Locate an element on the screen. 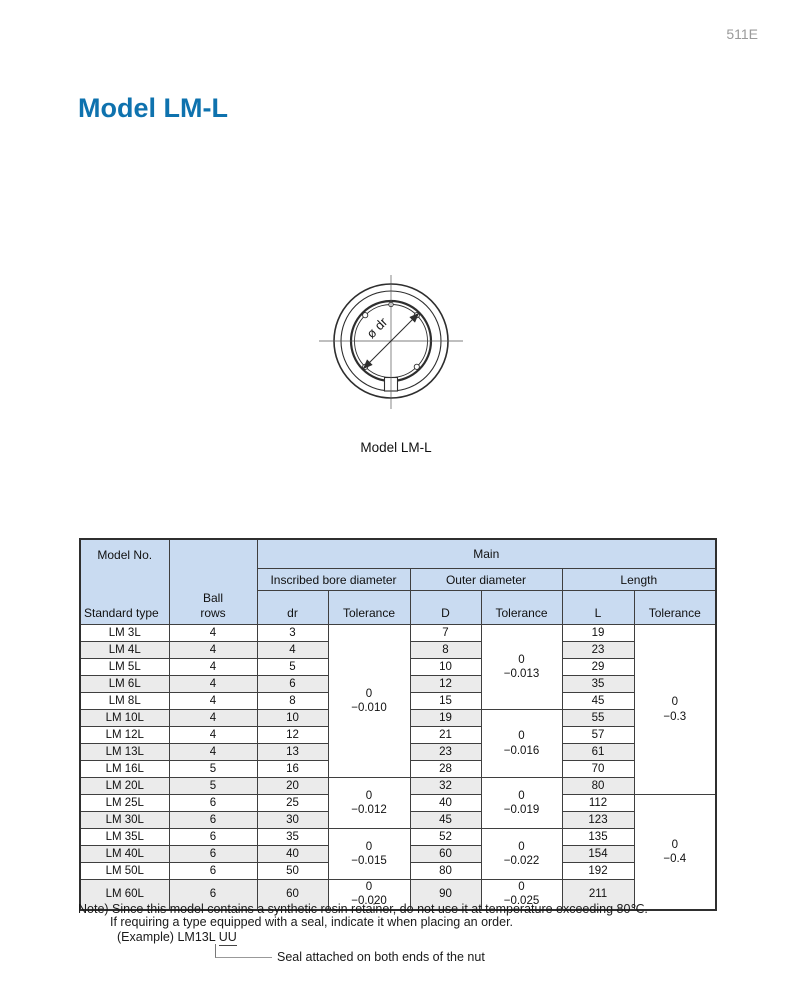 This screenshot has height=1000, width=792. cell-dr: 60 is located at coordinates (292, 894).